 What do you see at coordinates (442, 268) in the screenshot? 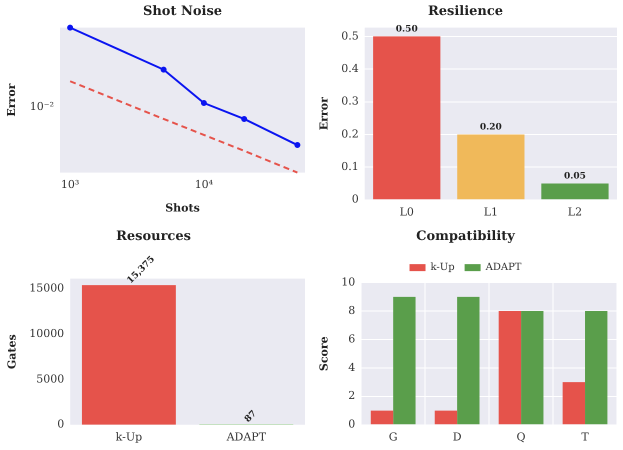
I see `legend-label: k-Up` at bounding box center [442, 268].